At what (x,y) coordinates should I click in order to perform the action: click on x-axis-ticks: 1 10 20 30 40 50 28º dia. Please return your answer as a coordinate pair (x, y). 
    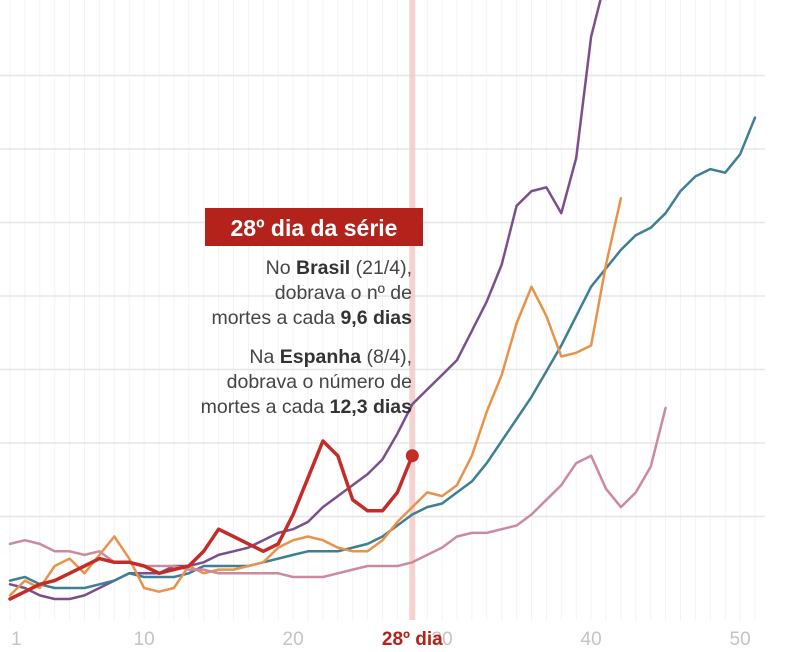
    Looking at the image, I should click on (381, 639).